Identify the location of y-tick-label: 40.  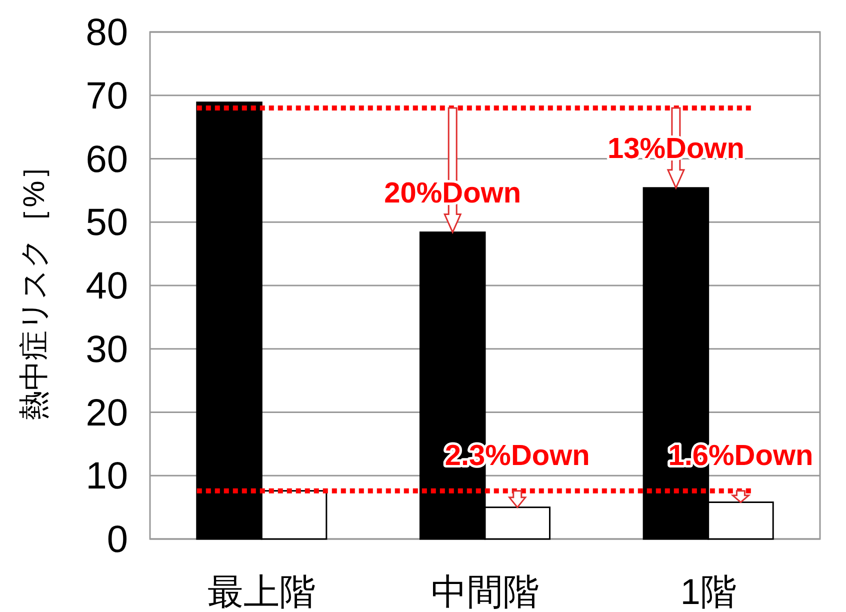
(107, 287).